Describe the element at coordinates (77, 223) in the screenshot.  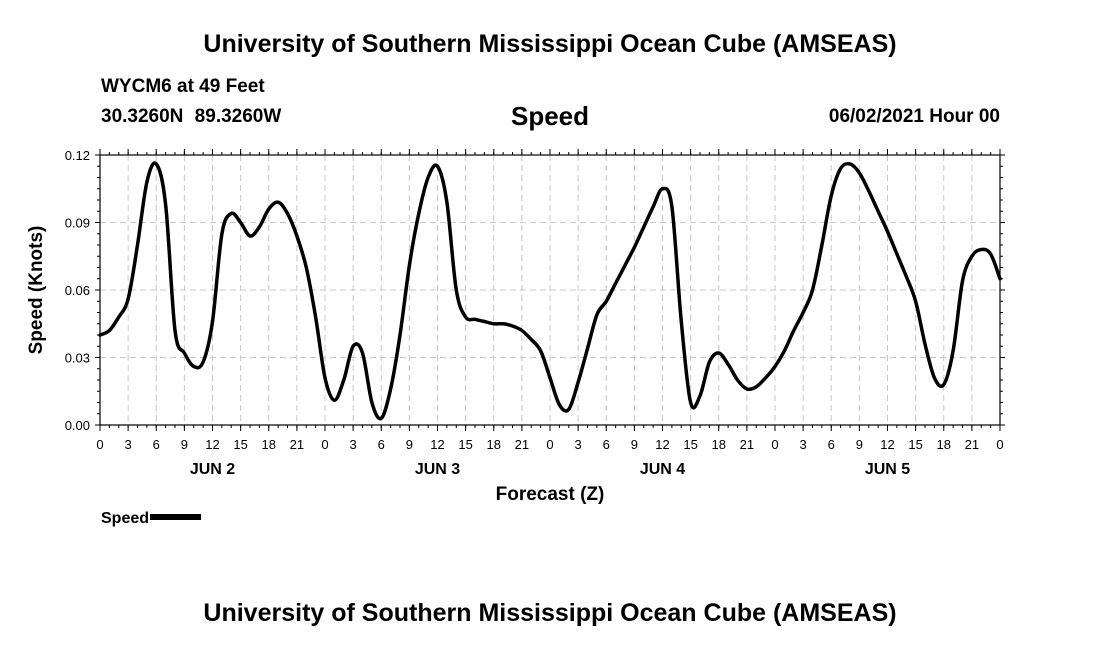
I see `y-tick-label: 0.09` at that location.